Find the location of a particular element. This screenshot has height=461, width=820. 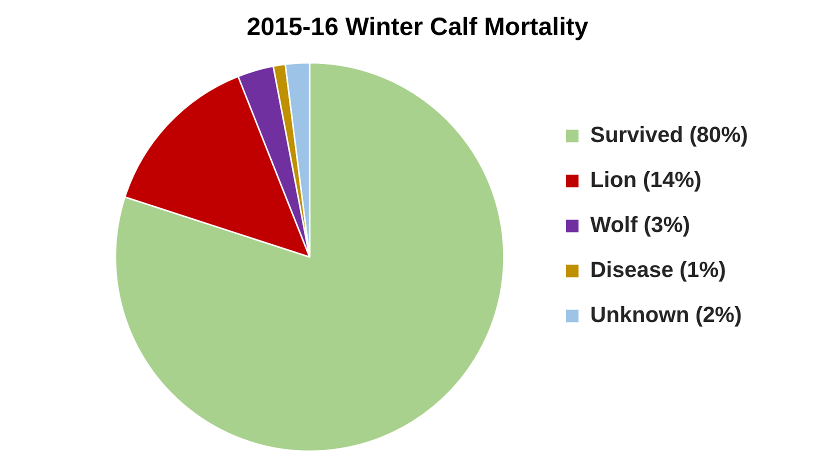

chart-title: 2015-16 Winter Calf Mortality is located at coordinates (417, 26).